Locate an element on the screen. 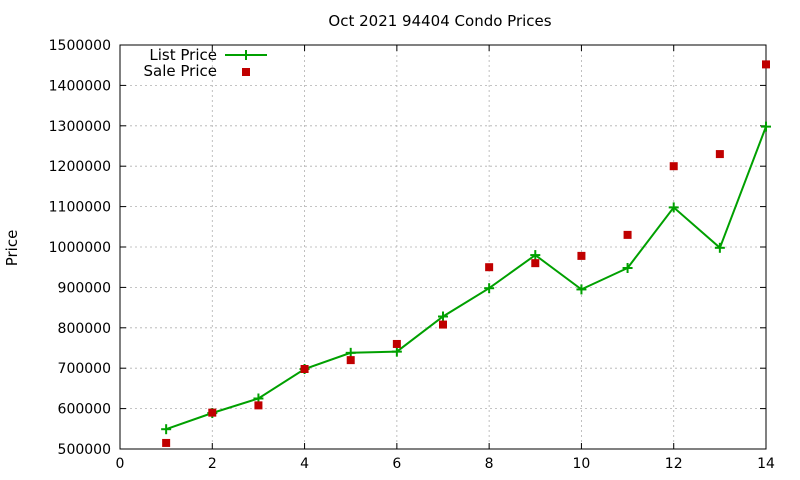  x-tick-label: 6 is located at coordinates (396, 464).